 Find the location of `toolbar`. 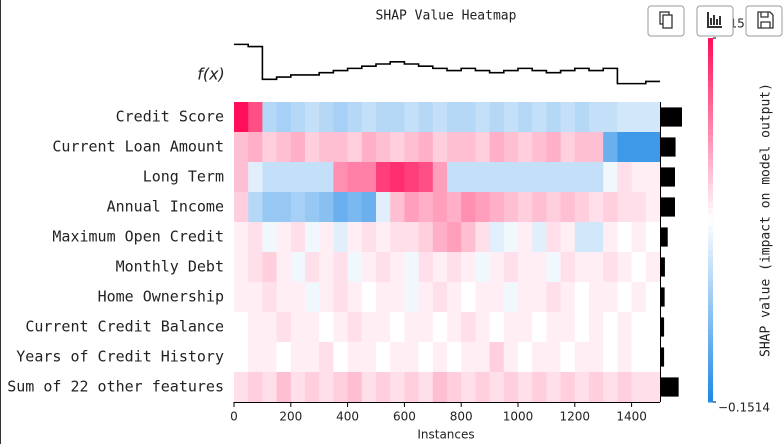

toolbar is located at coordinates (715, 21).